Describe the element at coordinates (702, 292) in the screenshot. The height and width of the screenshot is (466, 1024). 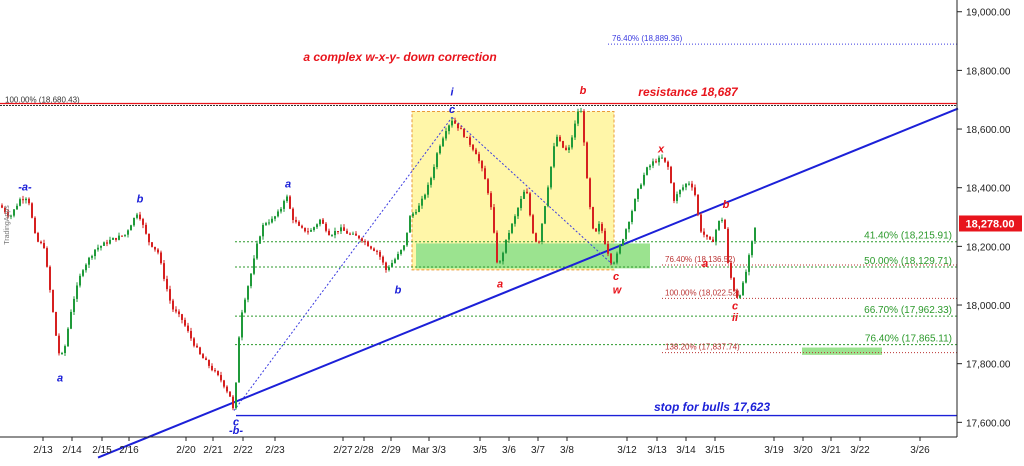
I see `fib-label: 100.00% (18,022.52)` at that location.